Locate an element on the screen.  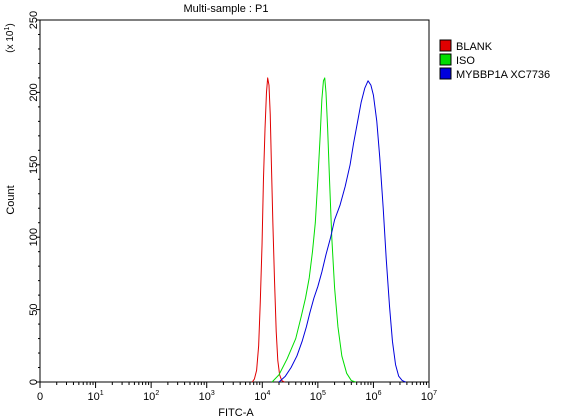
x-axis-major-ticks is located at coordinates (234, 385).